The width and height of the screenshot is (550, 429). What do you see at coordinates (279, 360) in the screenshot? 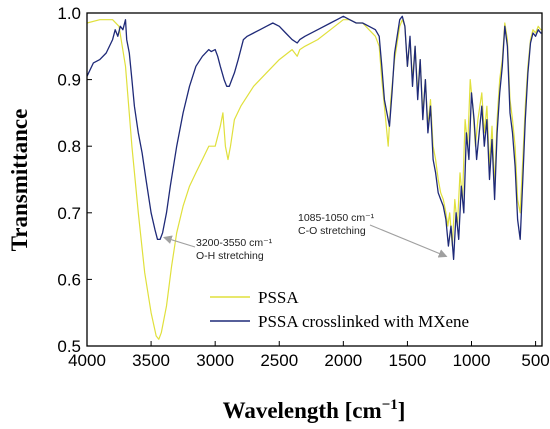
I see `x-tick-label: 2500` at bounding box center [279, 360].